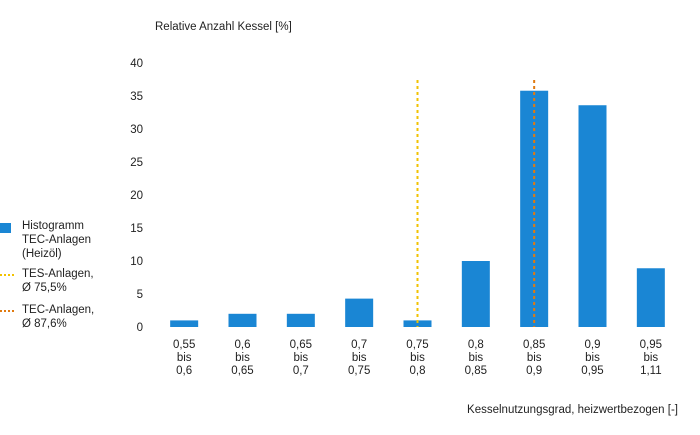  What do you see at coordinates (136, 262) in the screenshot?
I see `y-tick-label: 10` at bounding box center [136, 262].